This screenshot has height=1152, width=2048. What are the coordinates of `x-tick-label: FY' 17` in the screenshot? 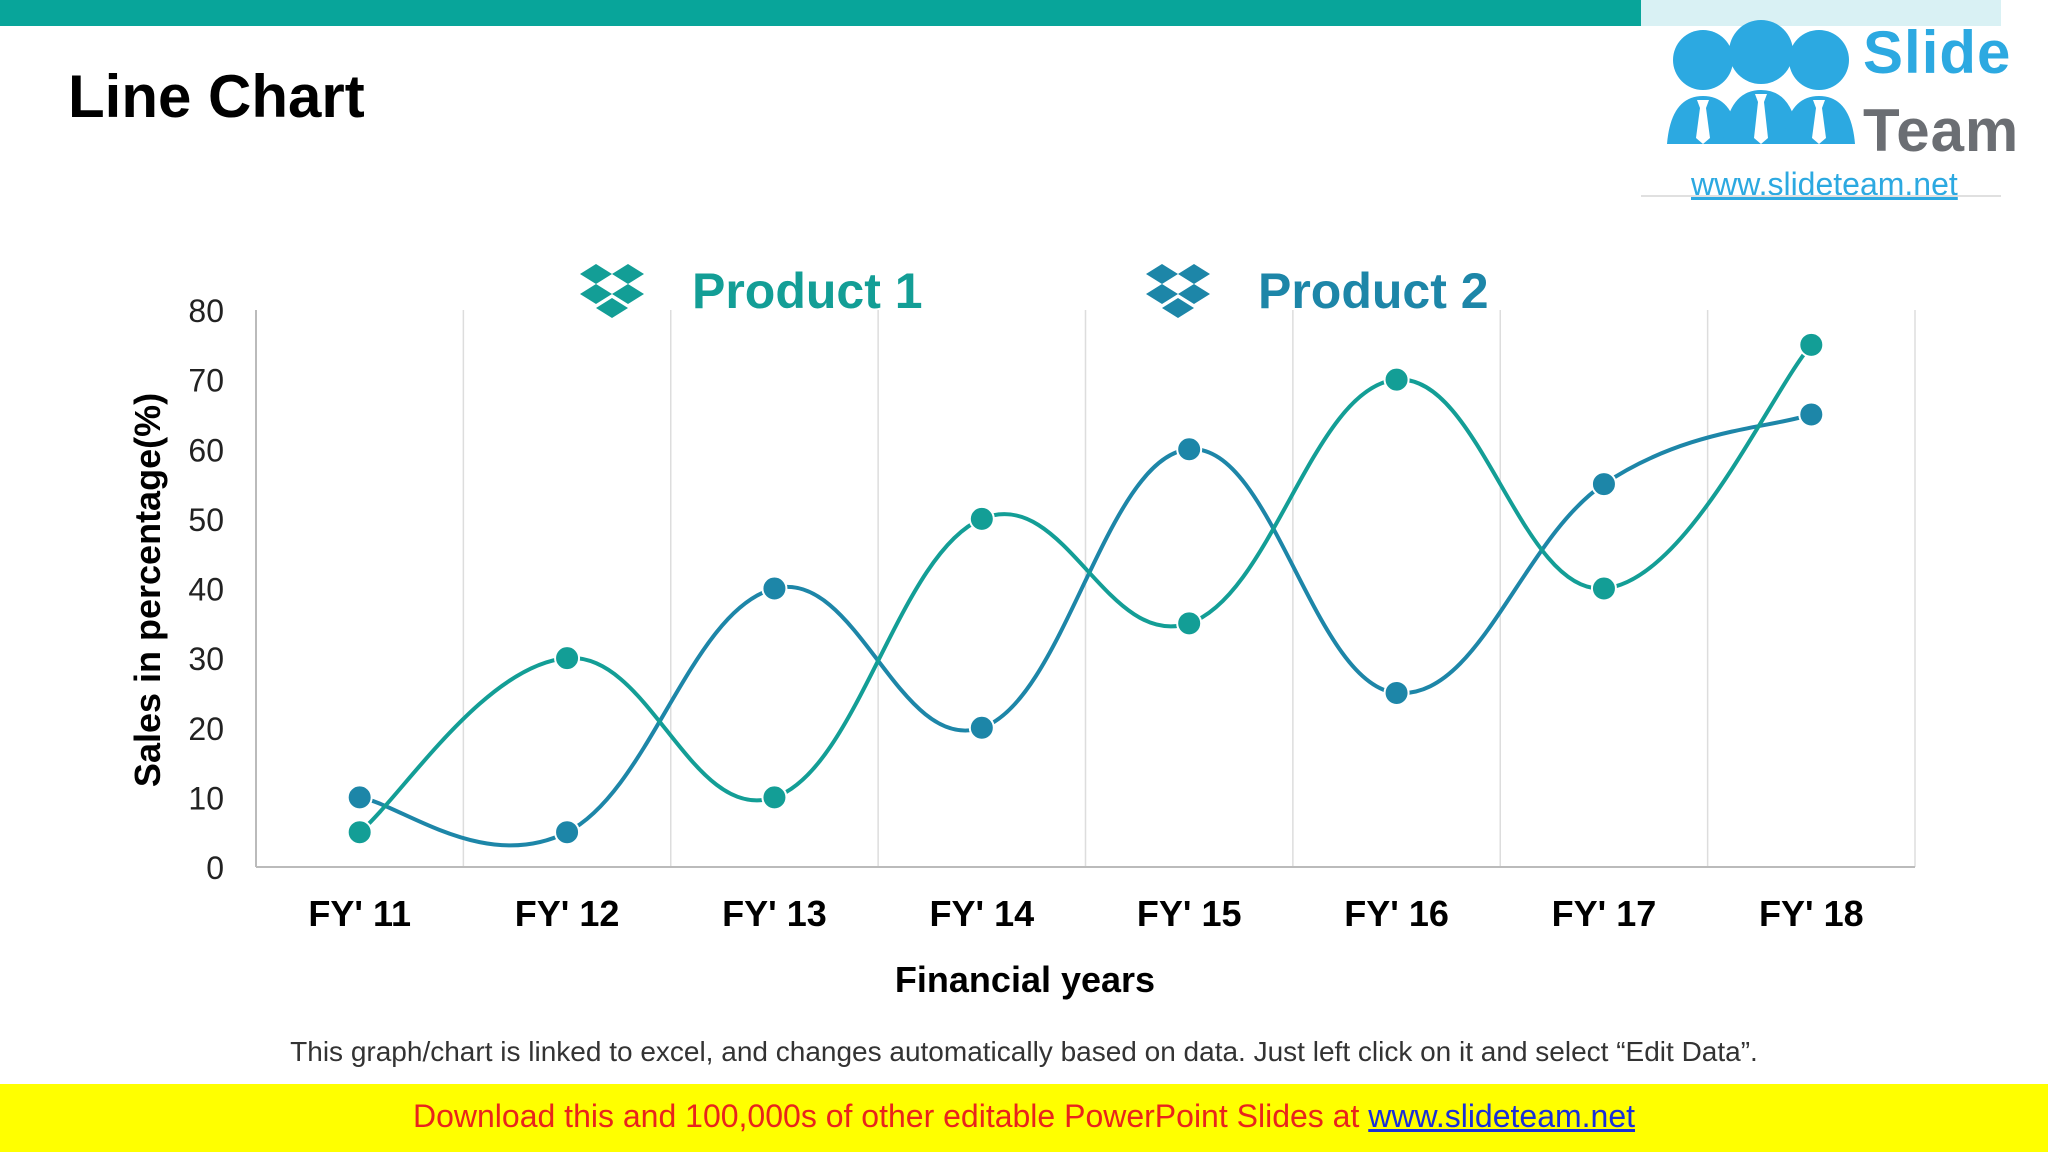 It's located at (1604, 913).